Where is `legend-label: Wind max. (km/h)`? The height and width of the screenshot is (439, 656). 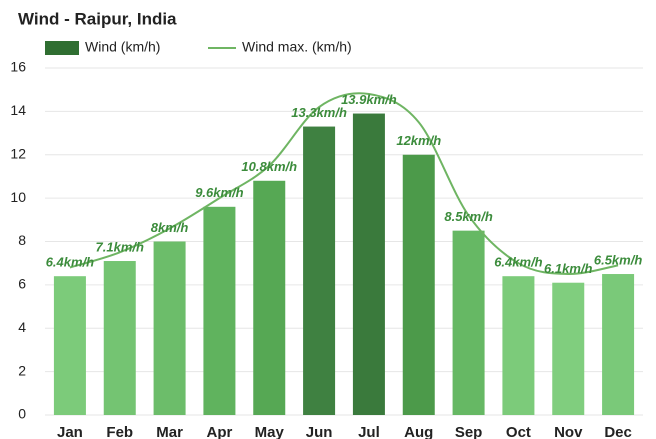
legend-label: Wind max. (km/h) is located at coordinates (297, 47).